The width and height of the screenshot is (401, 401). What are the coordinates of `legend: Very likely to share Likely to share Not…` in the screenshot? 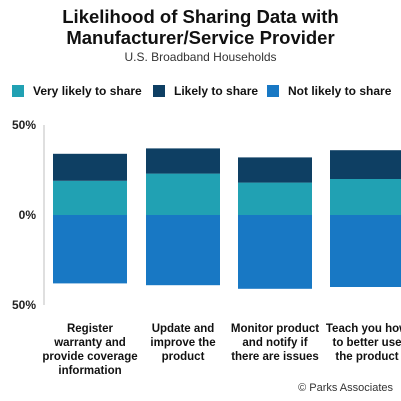 It's located at (200, 92).